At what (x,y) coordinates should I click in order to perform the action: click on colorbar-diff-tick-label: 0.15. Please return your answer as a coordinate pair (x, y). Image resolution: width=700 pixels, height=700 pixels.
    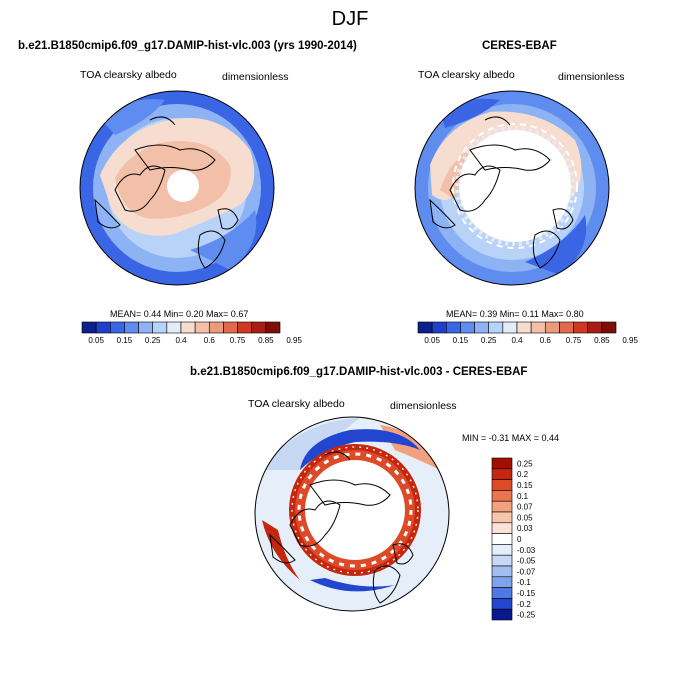
    Looking at the image, I should click on (525, 485).